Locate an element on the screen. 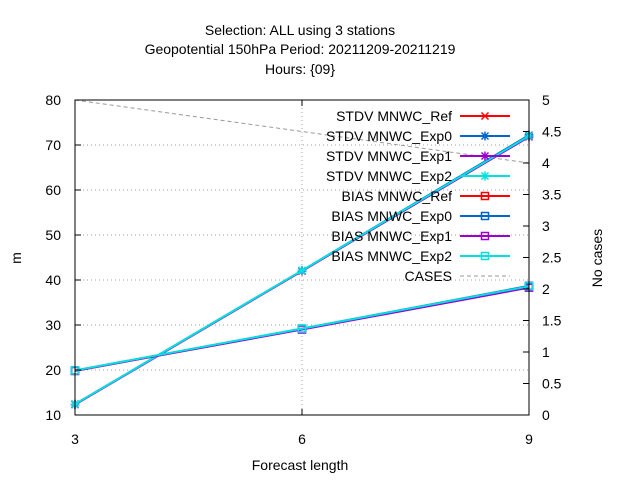 The image size is (640, 480). y2-tick-label: 5 is located at coordinates (546, 100).